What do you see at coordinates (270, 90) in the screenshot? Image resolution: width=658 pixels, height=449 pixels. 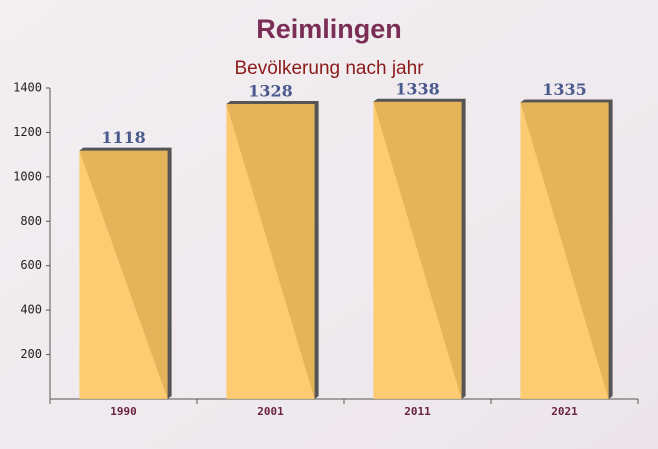 I see `value-label: 1328` at bounding box center [270, 90].